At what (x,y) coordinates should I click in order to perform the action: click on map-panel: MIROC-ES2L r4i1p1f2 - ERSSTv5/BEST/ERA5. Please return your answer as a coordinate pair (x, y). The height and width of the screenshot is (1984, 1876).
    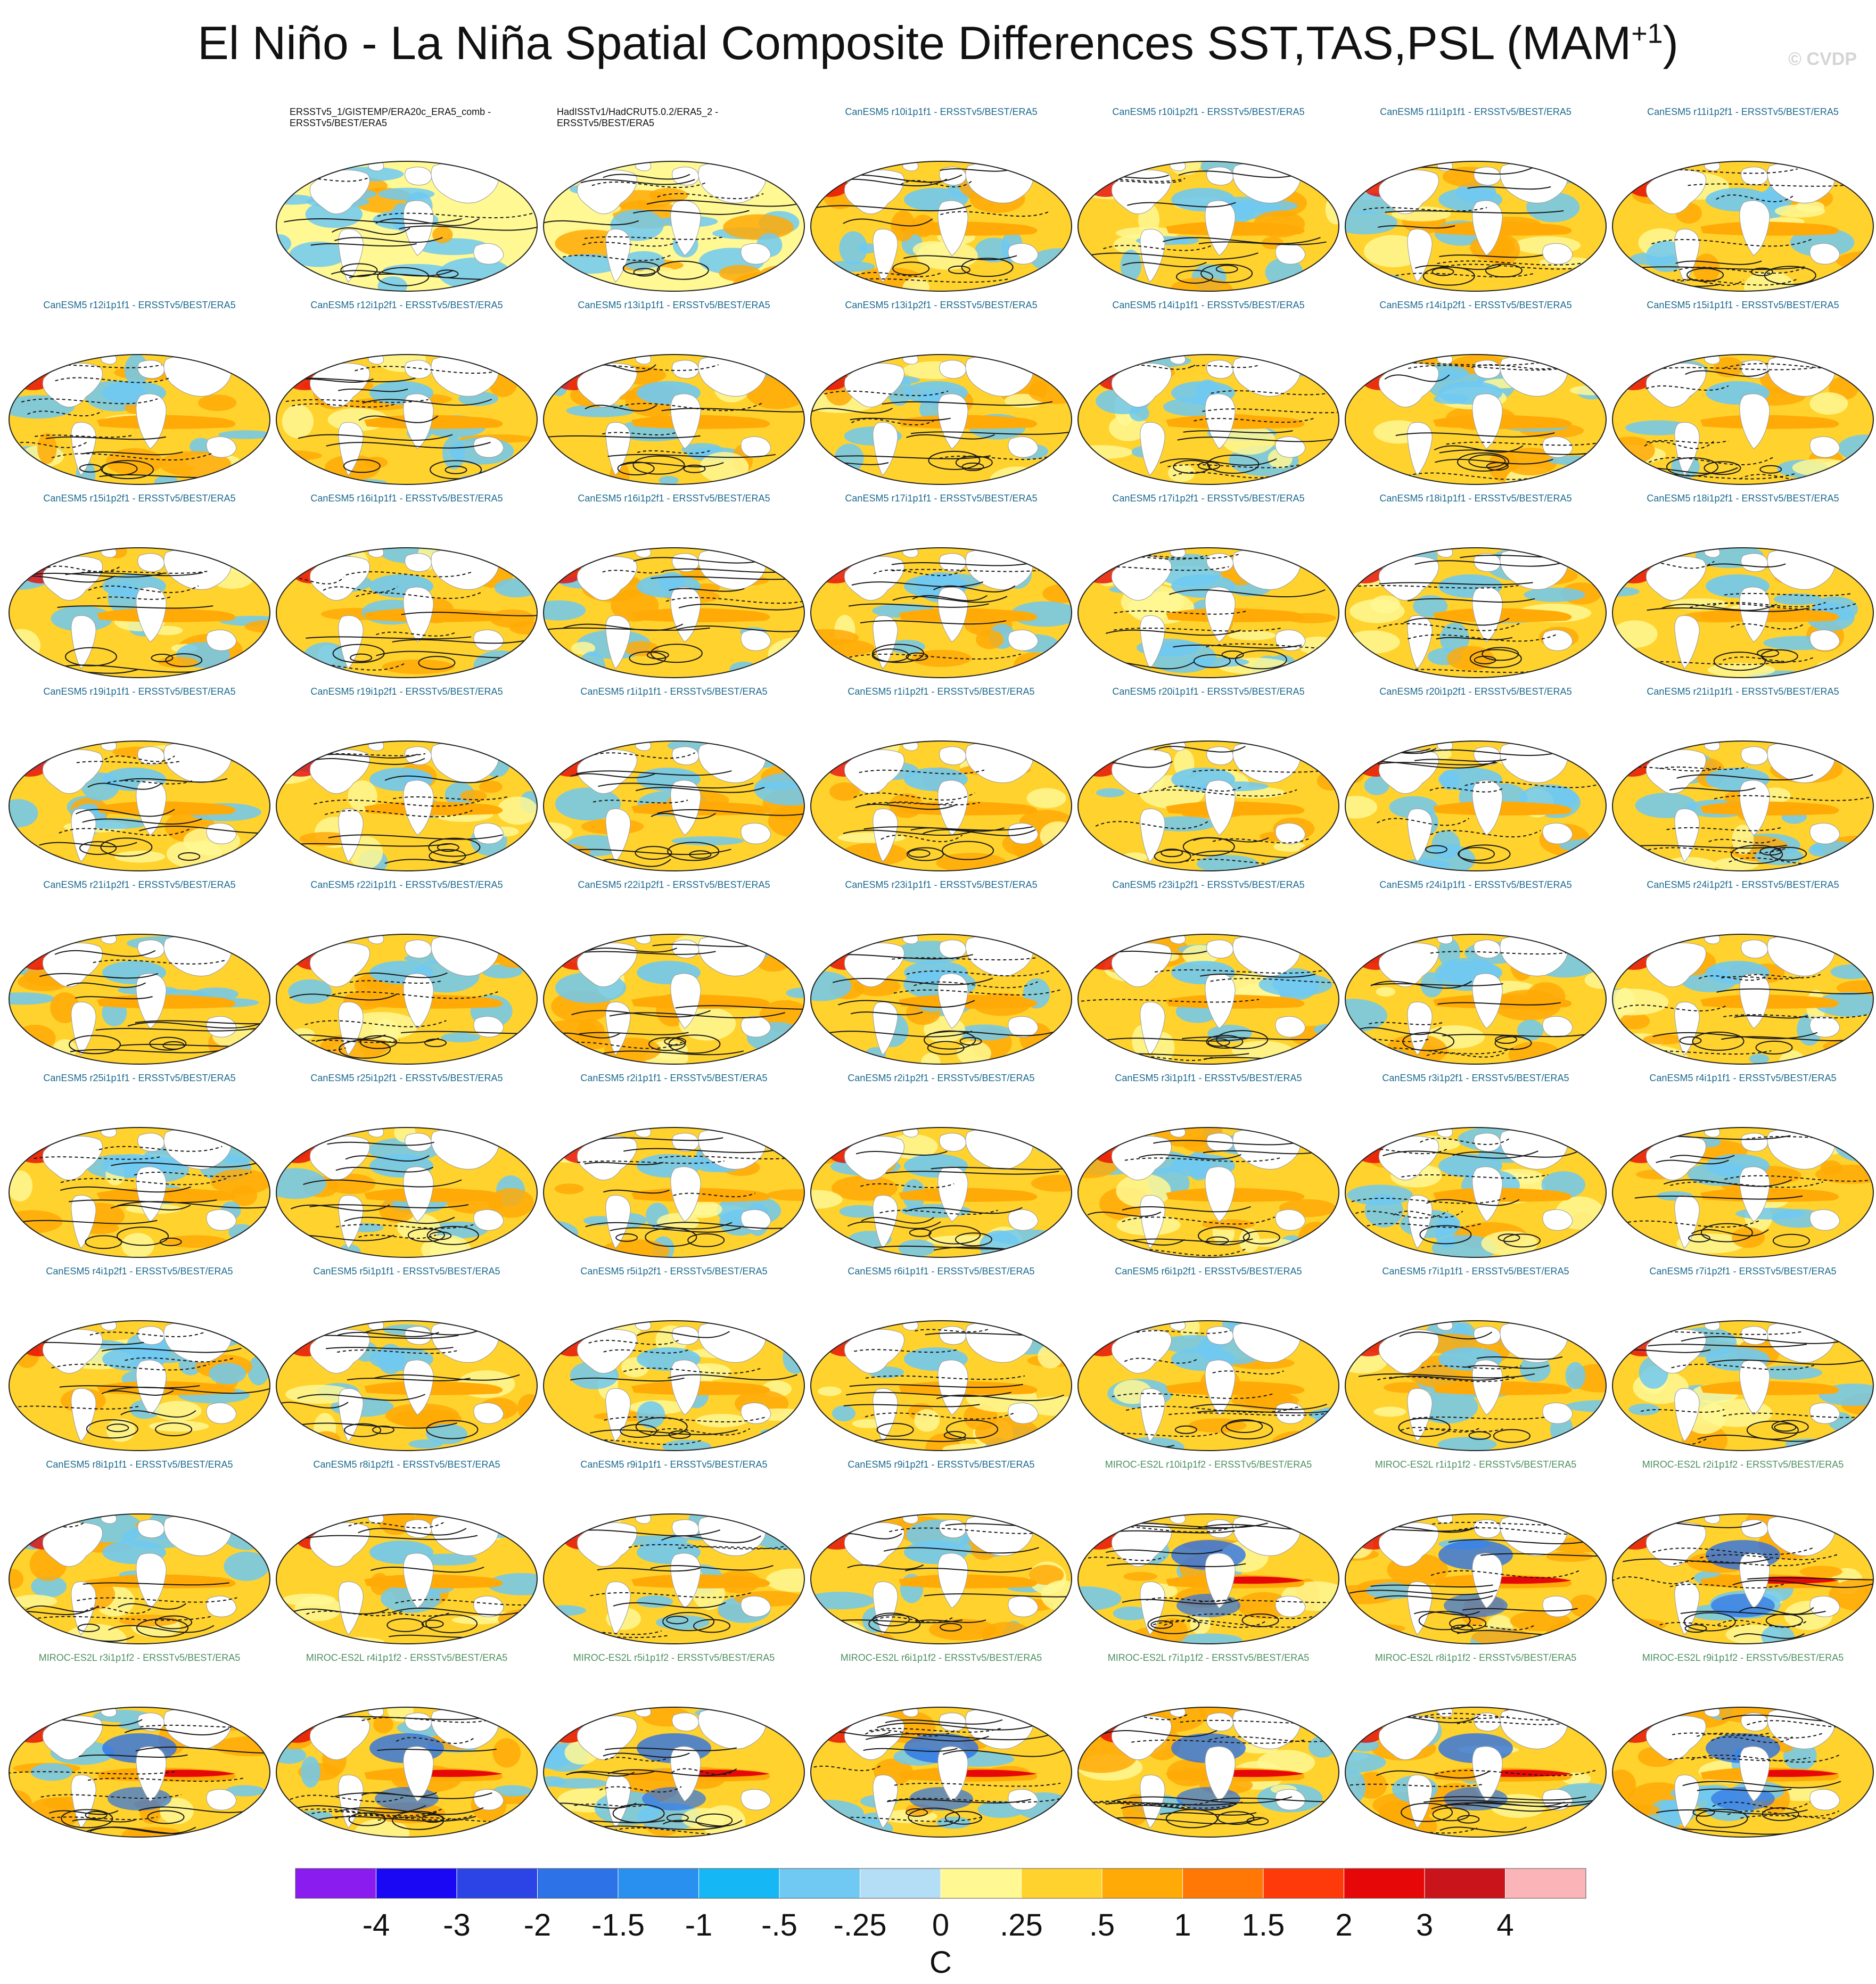
    Looking at the image, I should click on (407, 1748).